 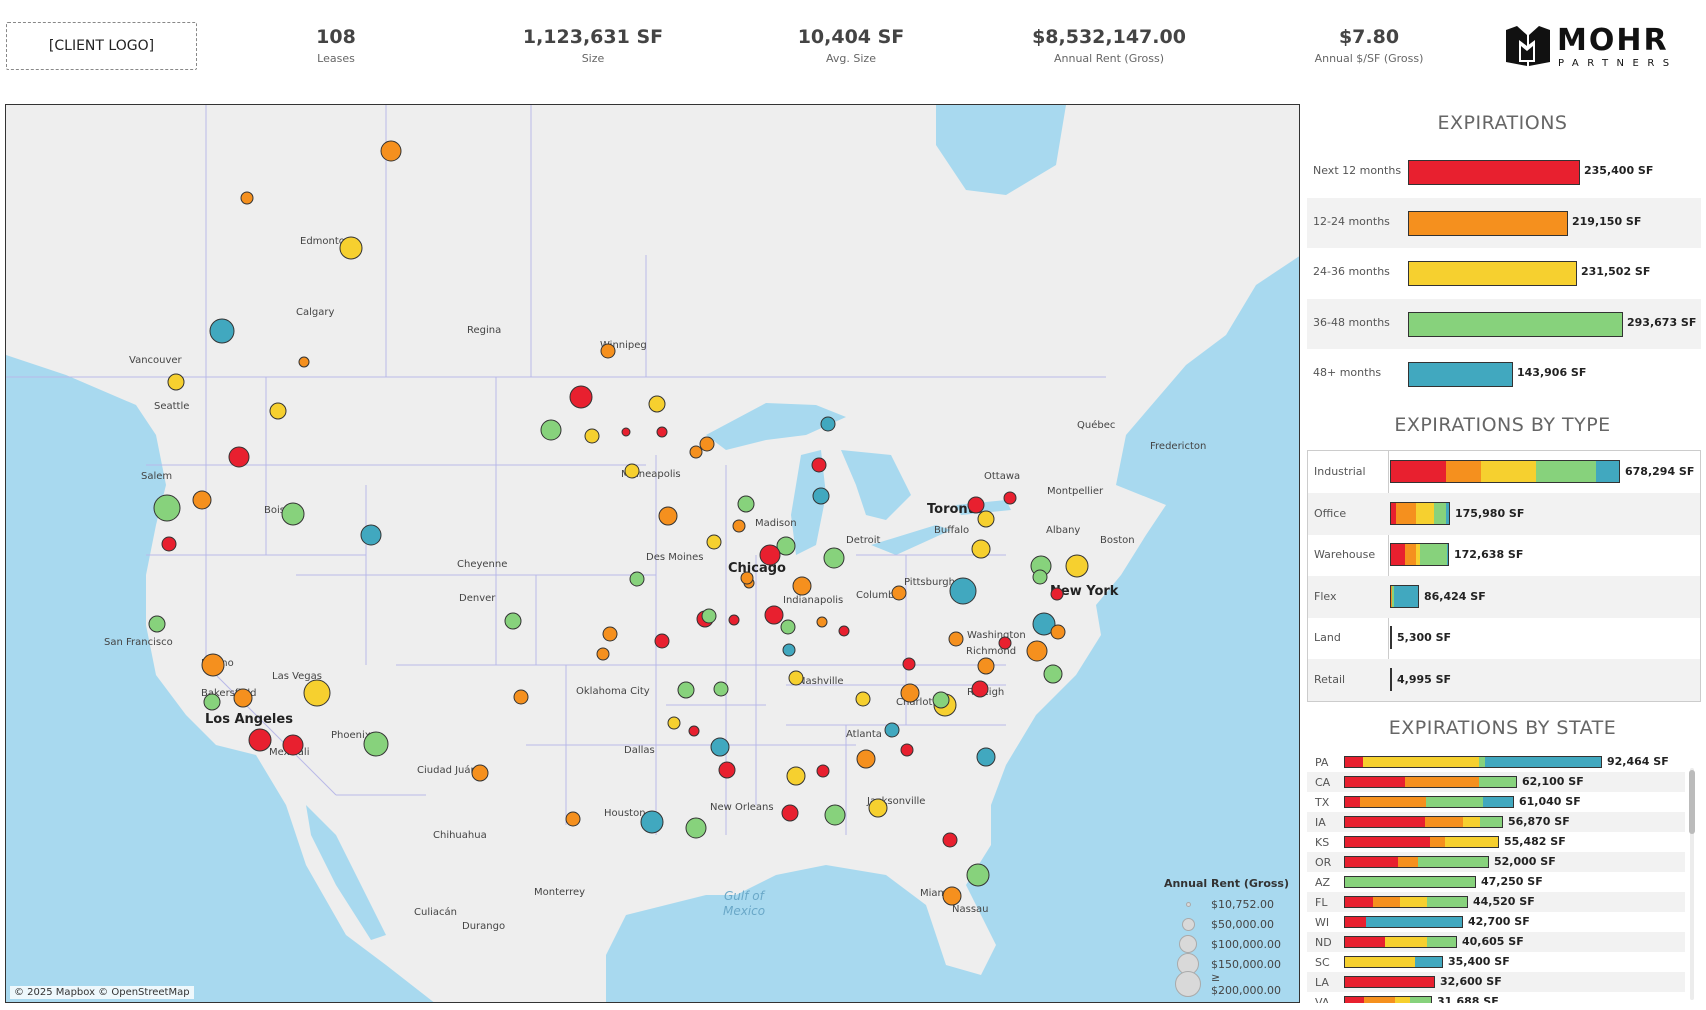 I want to click on state-row: WI 42,700 SF, so click(x=1496, y=922).